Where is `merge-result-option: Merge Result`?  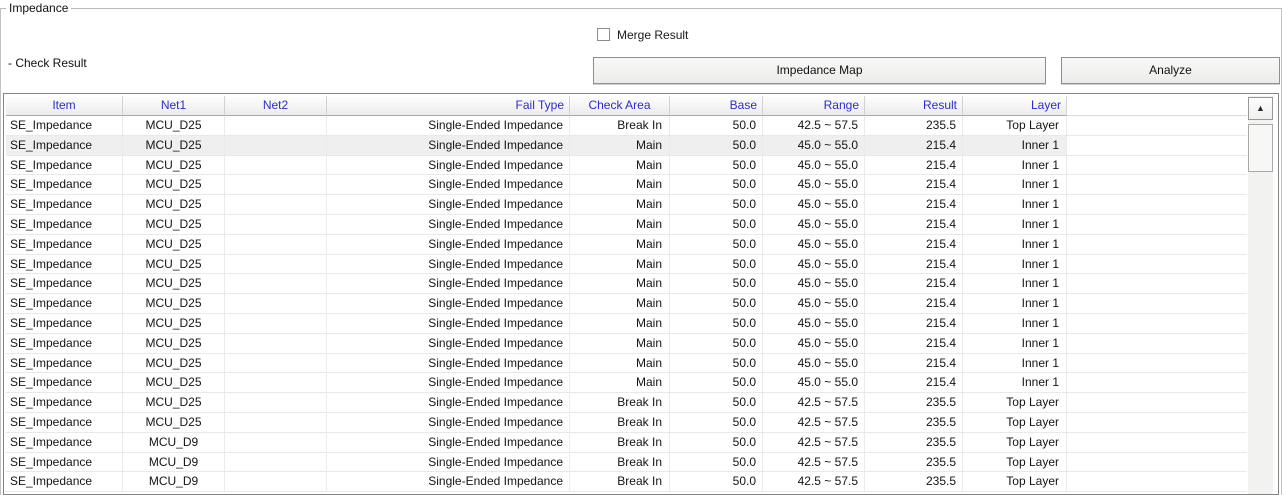
merge-result-option: Merge Result is located at coordinates (642, 34).